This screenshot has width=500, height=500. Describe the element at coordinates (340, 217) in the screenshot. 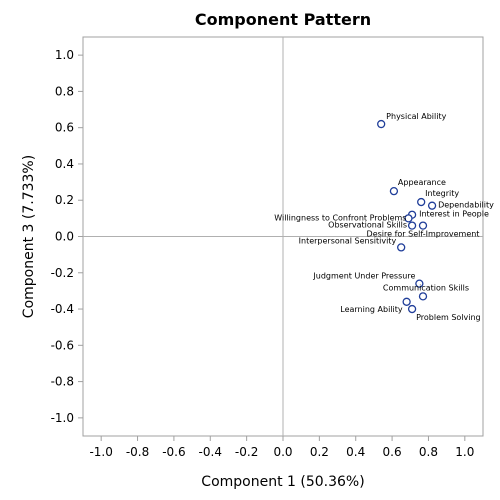

I see `data-point-label: Willingness to Confront Problems` at that location.